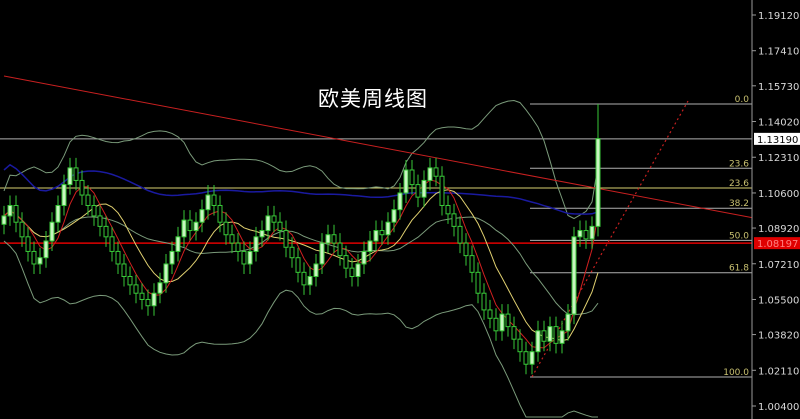 This screenshot has width=800, height=419. I want to click on y-tick-label: 1.03820, so click(778, 336).